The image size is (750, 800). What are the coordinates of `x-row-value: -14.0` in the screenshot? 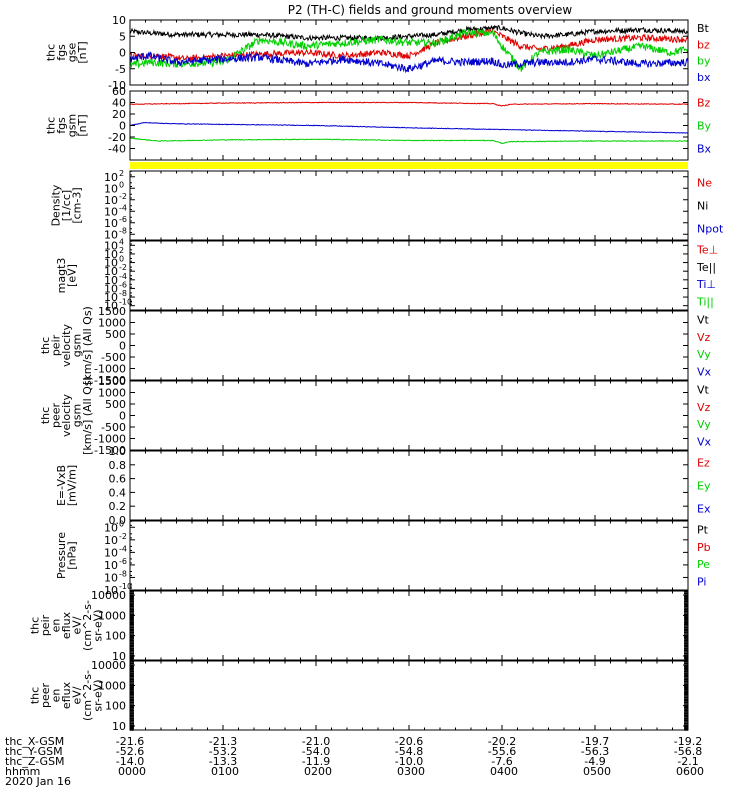 It's located at (130, 761).